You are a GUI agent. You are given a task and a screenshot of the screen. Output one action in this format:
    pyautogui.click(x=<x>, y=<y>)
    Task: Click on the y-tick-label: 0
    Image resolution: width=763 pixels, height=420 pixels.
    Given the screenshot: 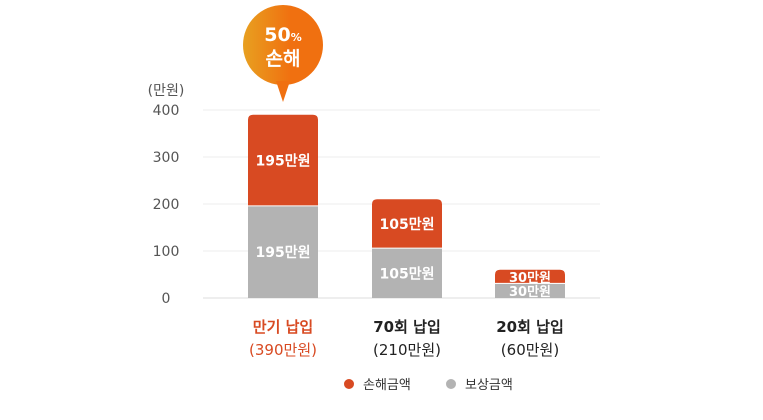 What is the action you would take?
    pyautogui.click(x=166, y=299)
    